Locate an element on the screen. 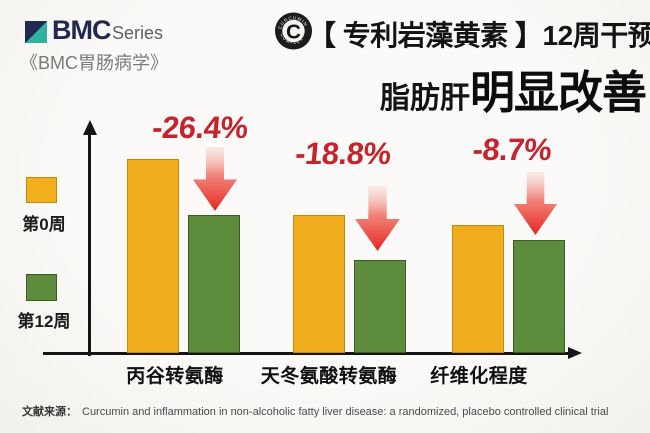  headline-line2-prefix: 脂肪肝 is located at coordinates (424, 98).